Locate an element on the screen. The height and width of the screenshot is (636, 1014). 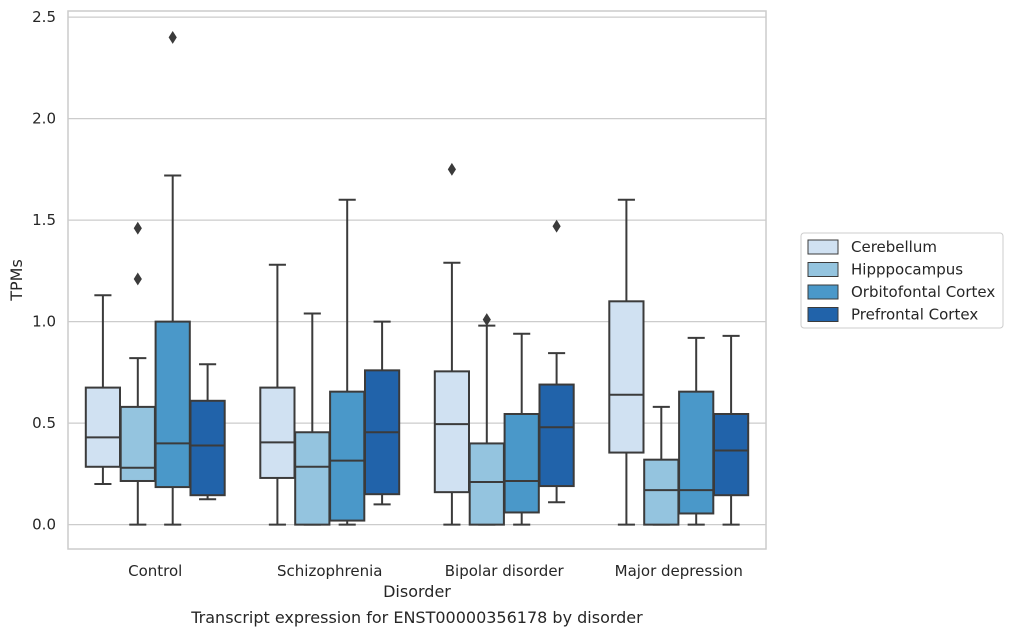
box-hipppocampus-schizophrenia is located at coordinates (312, 419).